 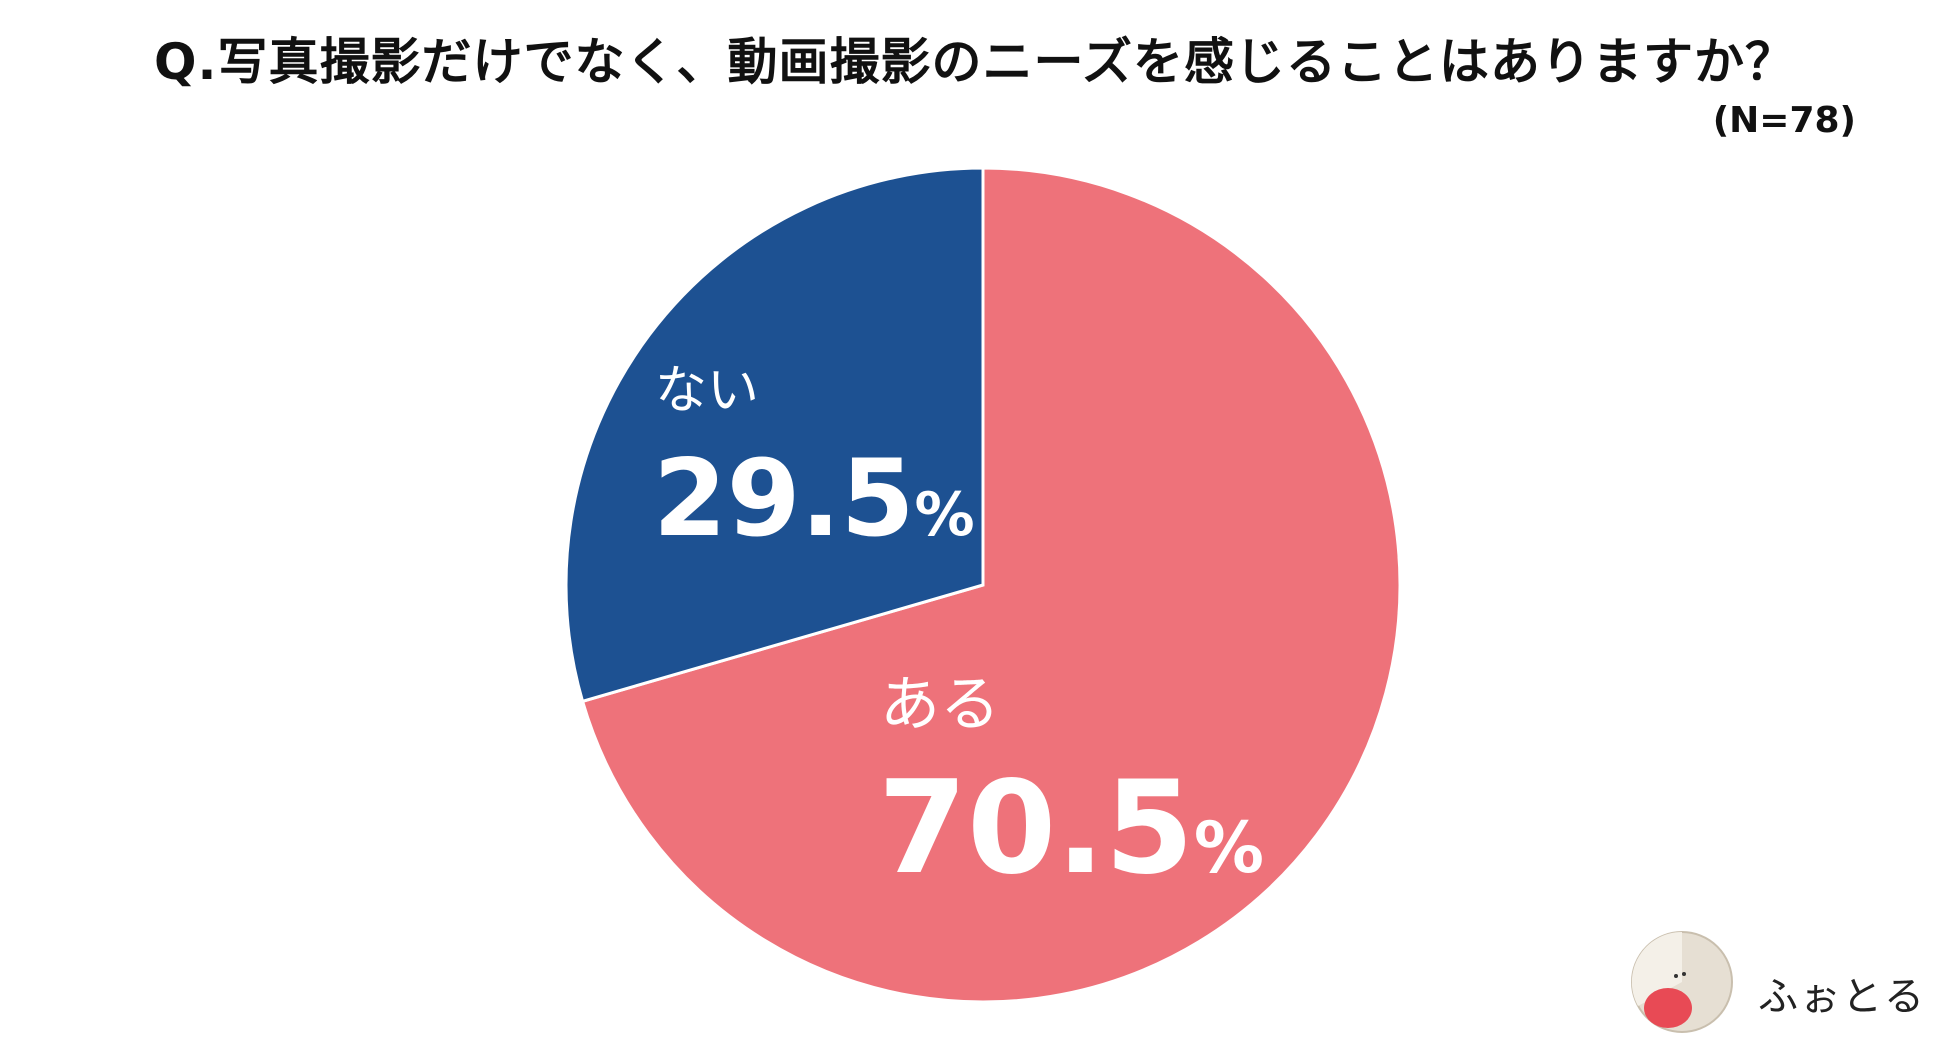 I want to click on slice-value-1: 29.5%, so click(x=814, y=498).